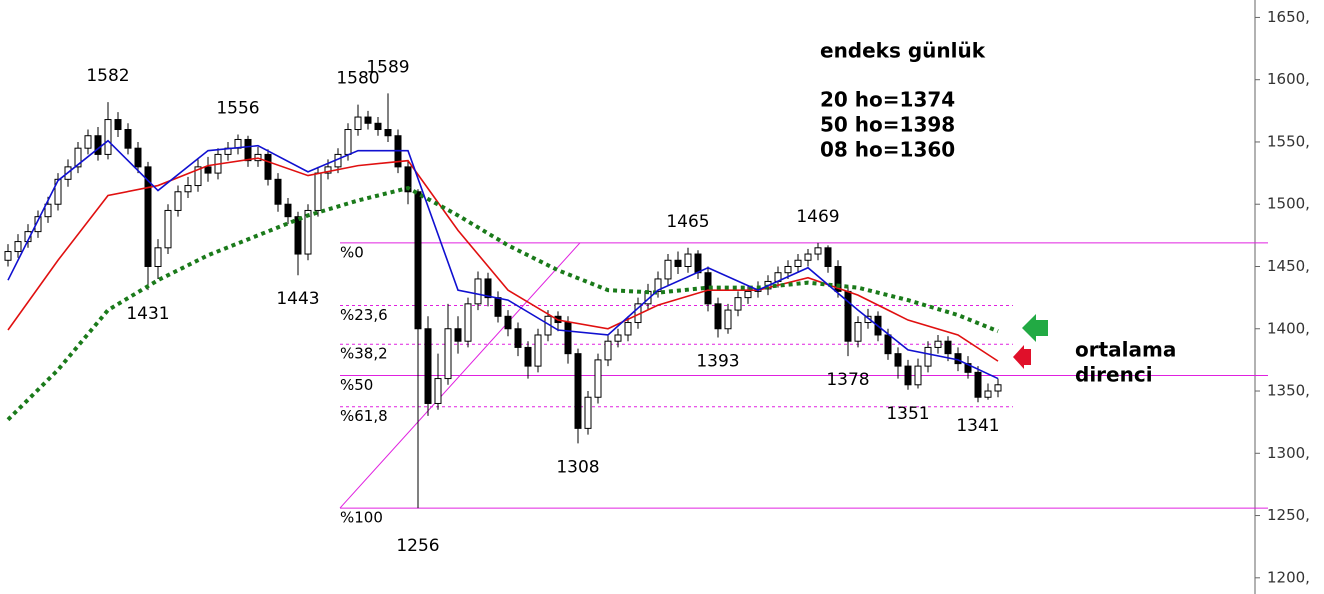 The height and width of the screenshot is (594, 1324). What do you see at coordinates (887, 125) in the screenshot?
I see `legend-entry: 50 ho=1398` at bounding box center [887, 125].